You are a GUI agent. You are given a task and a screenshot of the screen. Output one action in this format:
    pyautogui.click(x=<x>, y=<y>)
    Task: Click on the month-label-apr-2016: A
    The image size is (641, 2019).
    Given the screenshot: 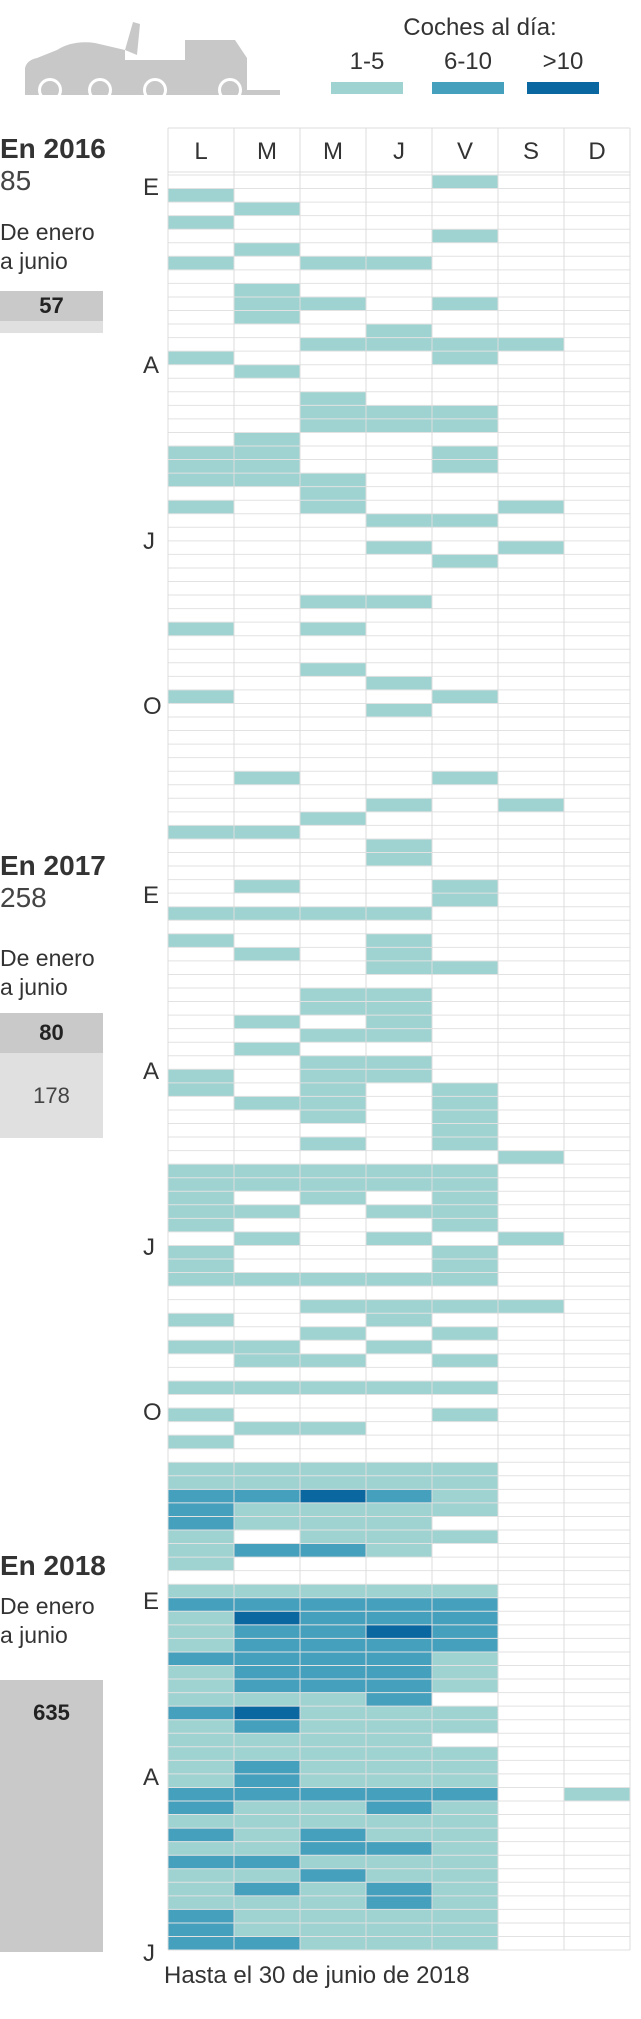 What is the action you would take?
    pyautogui.click(x=151, y=365)
    